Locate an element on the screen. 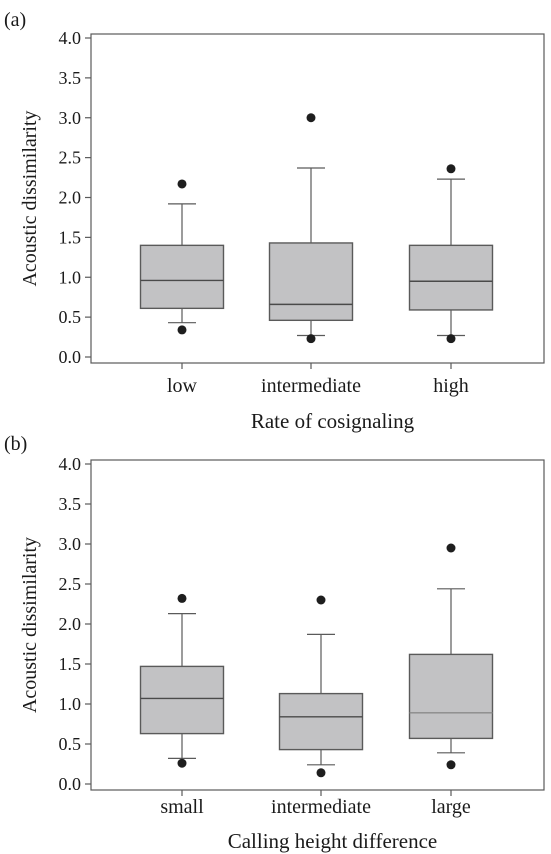 This screenshot has height=854, width=551. panel-label: (a) is located at coordinates (15, 20).